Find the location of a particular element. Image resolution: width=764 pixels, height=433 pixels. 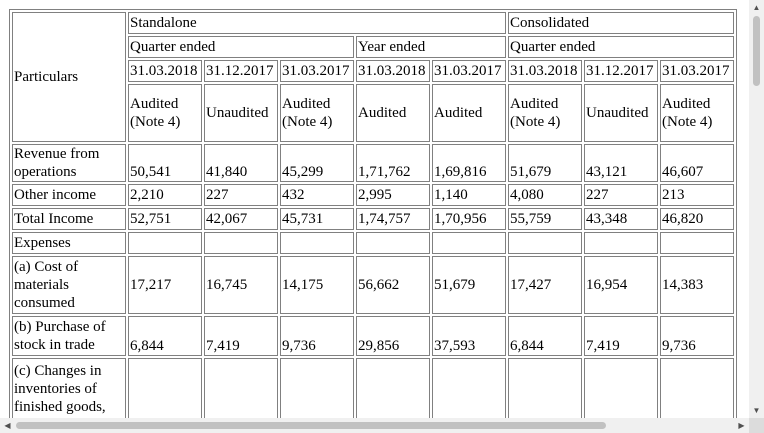

table-cell: 432 is located at coordinates (317, 195).